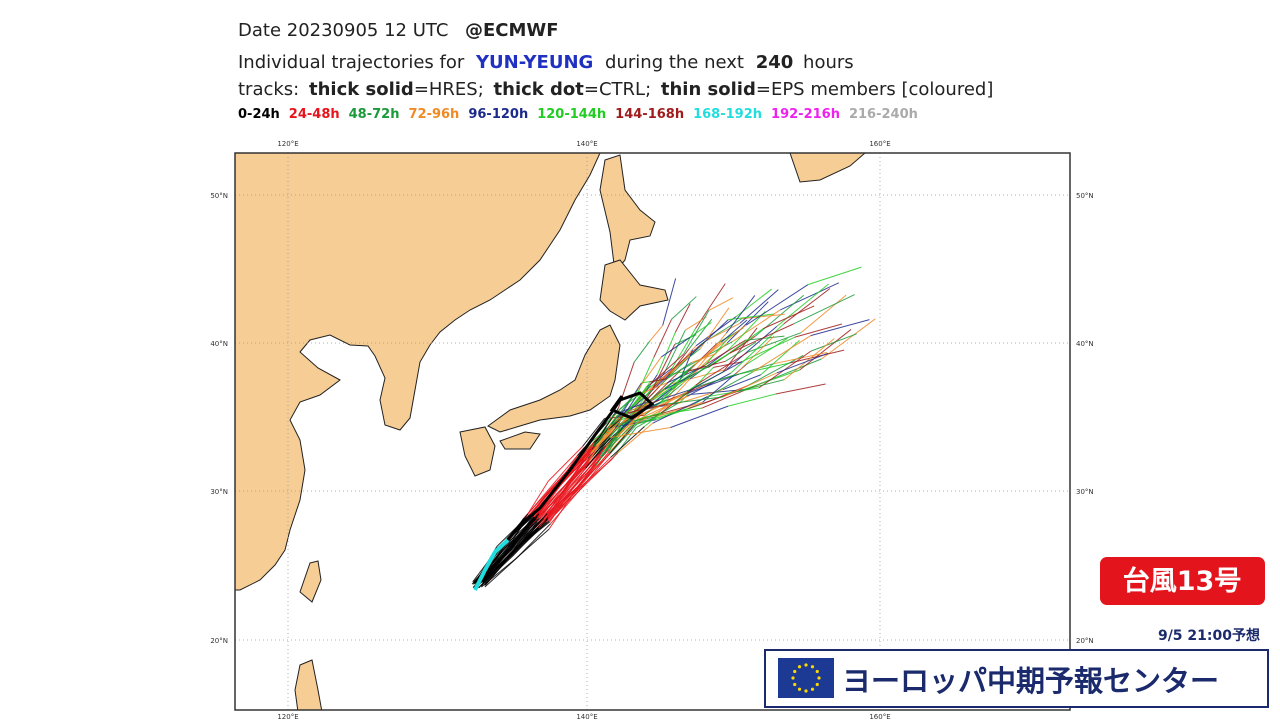 The image size is (1280, 720). What do you see at coordinates (219, 196) in the screenshot?
I see `lat-label: 50°N` at bounding box center [219, 196].